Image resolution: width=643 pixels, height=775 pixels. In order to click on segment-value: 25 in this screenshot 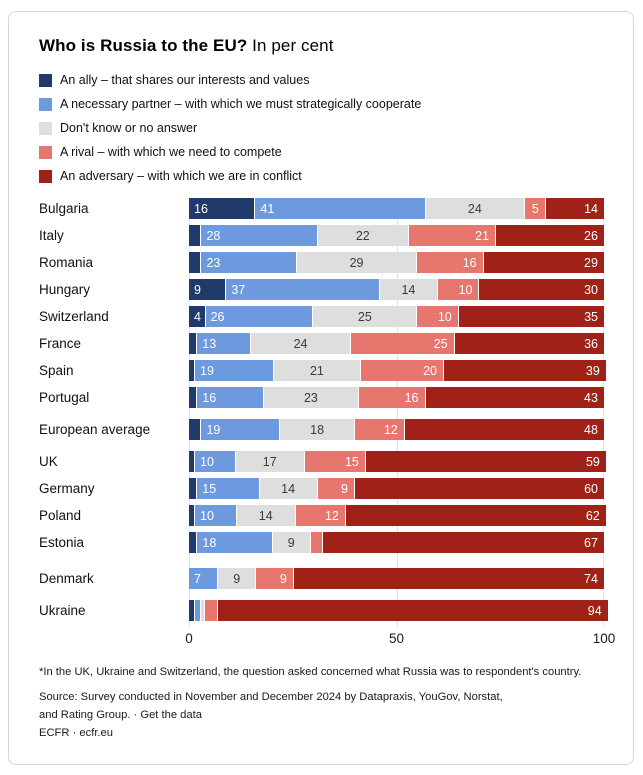, I will do `click(440, 343)`.